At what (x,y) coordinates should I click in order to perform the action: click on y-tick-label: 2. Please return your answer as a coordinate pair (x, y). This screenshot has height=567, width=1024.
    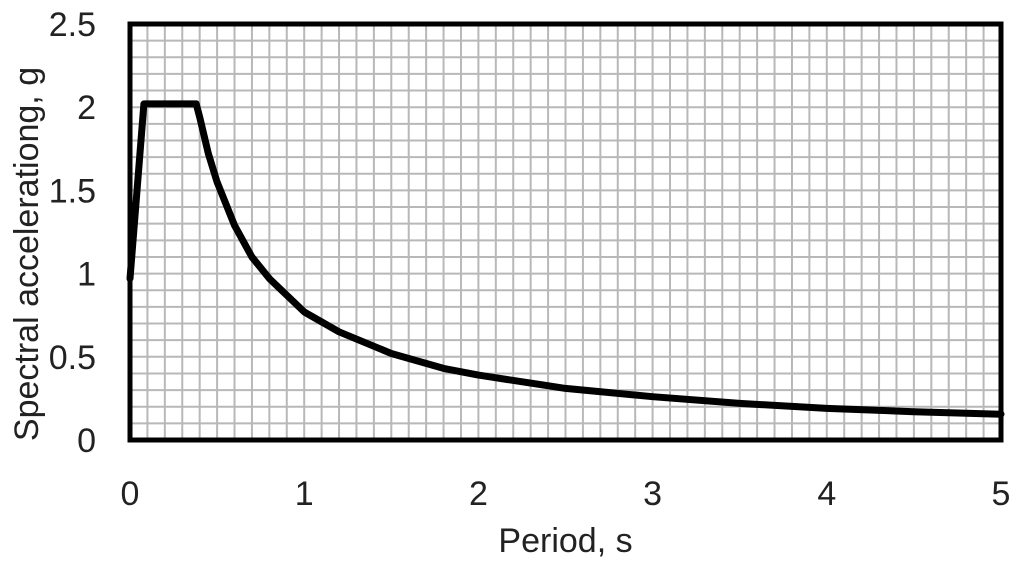
    Looking at the image, I should click on (86, 108).